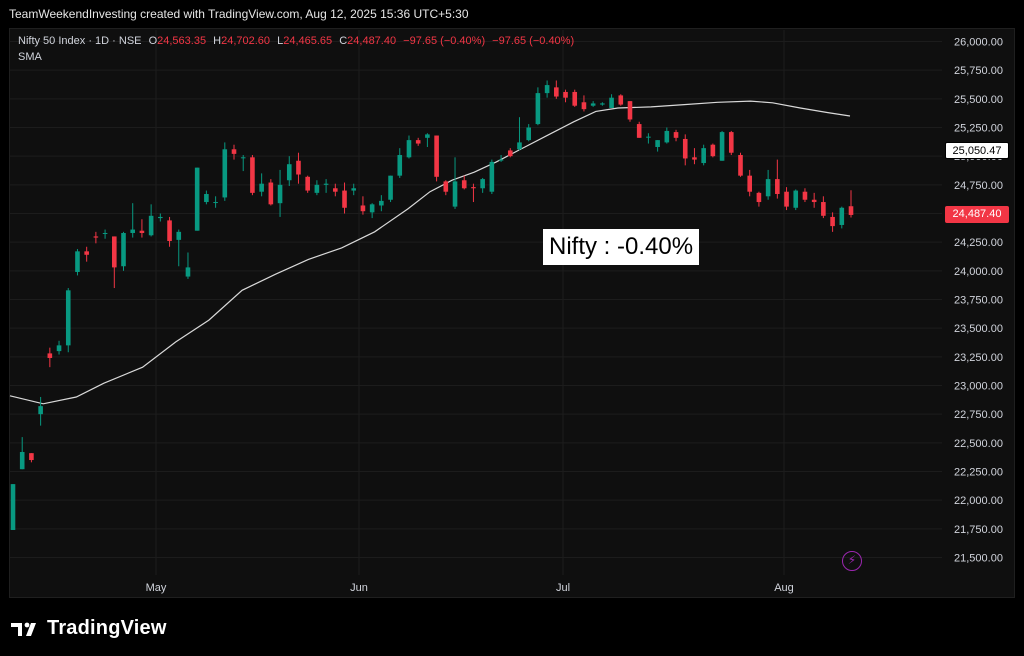 The width and height of the screenshot is (1024, 656). Describe the element at coordinates (978, 100) in the screenshot. I see `y-tick-label: 25,500.00` at that location.